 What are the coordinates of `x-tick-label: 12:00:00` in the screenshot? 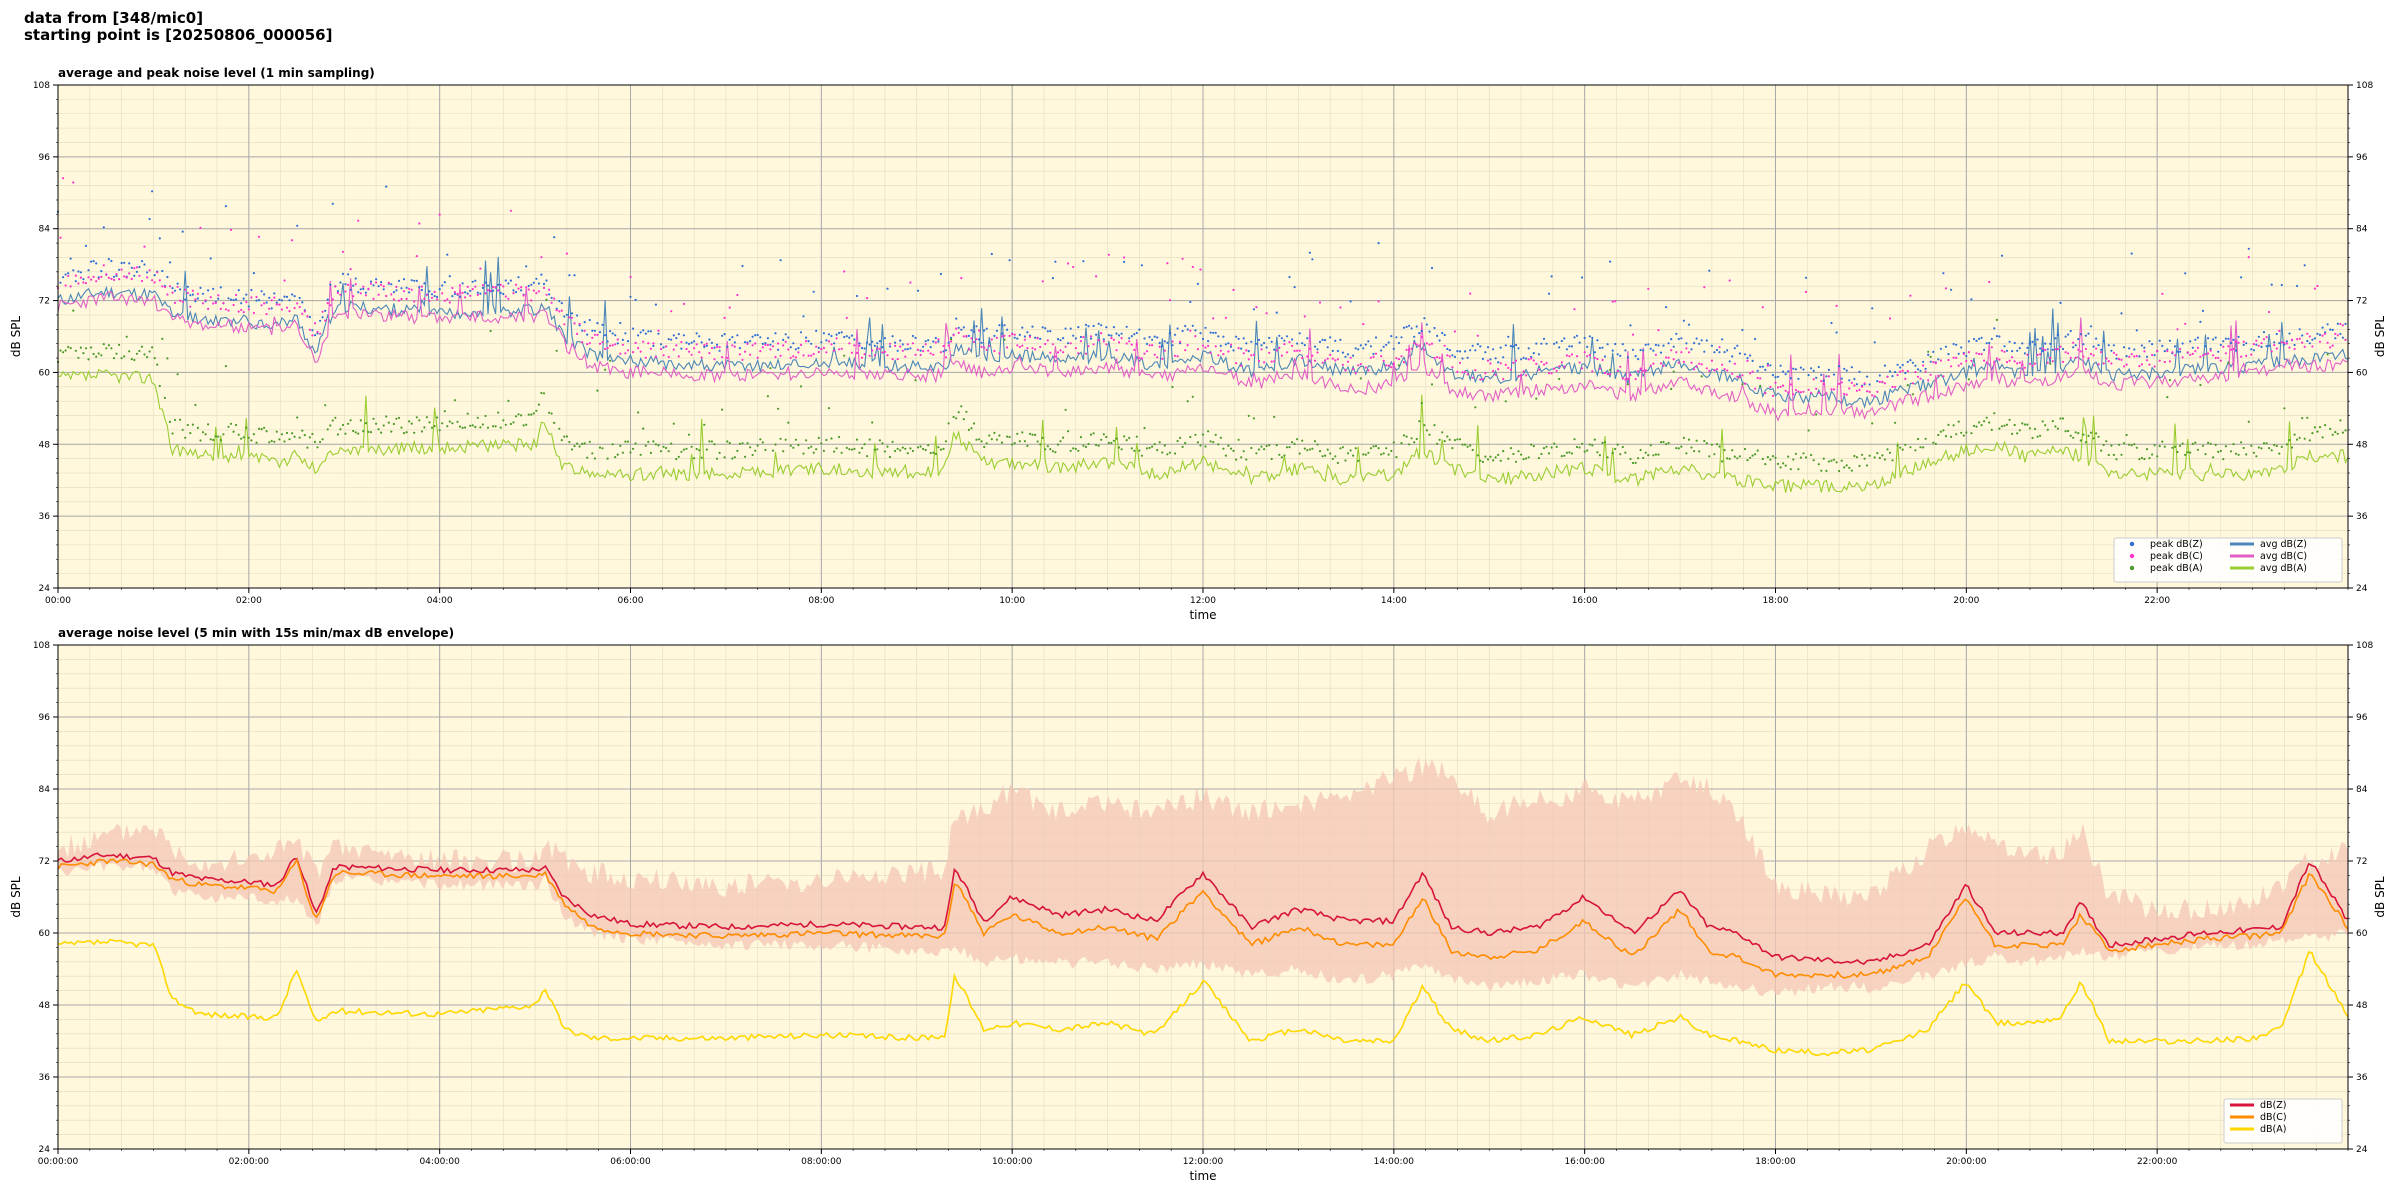 It's located at (1203, 1162).